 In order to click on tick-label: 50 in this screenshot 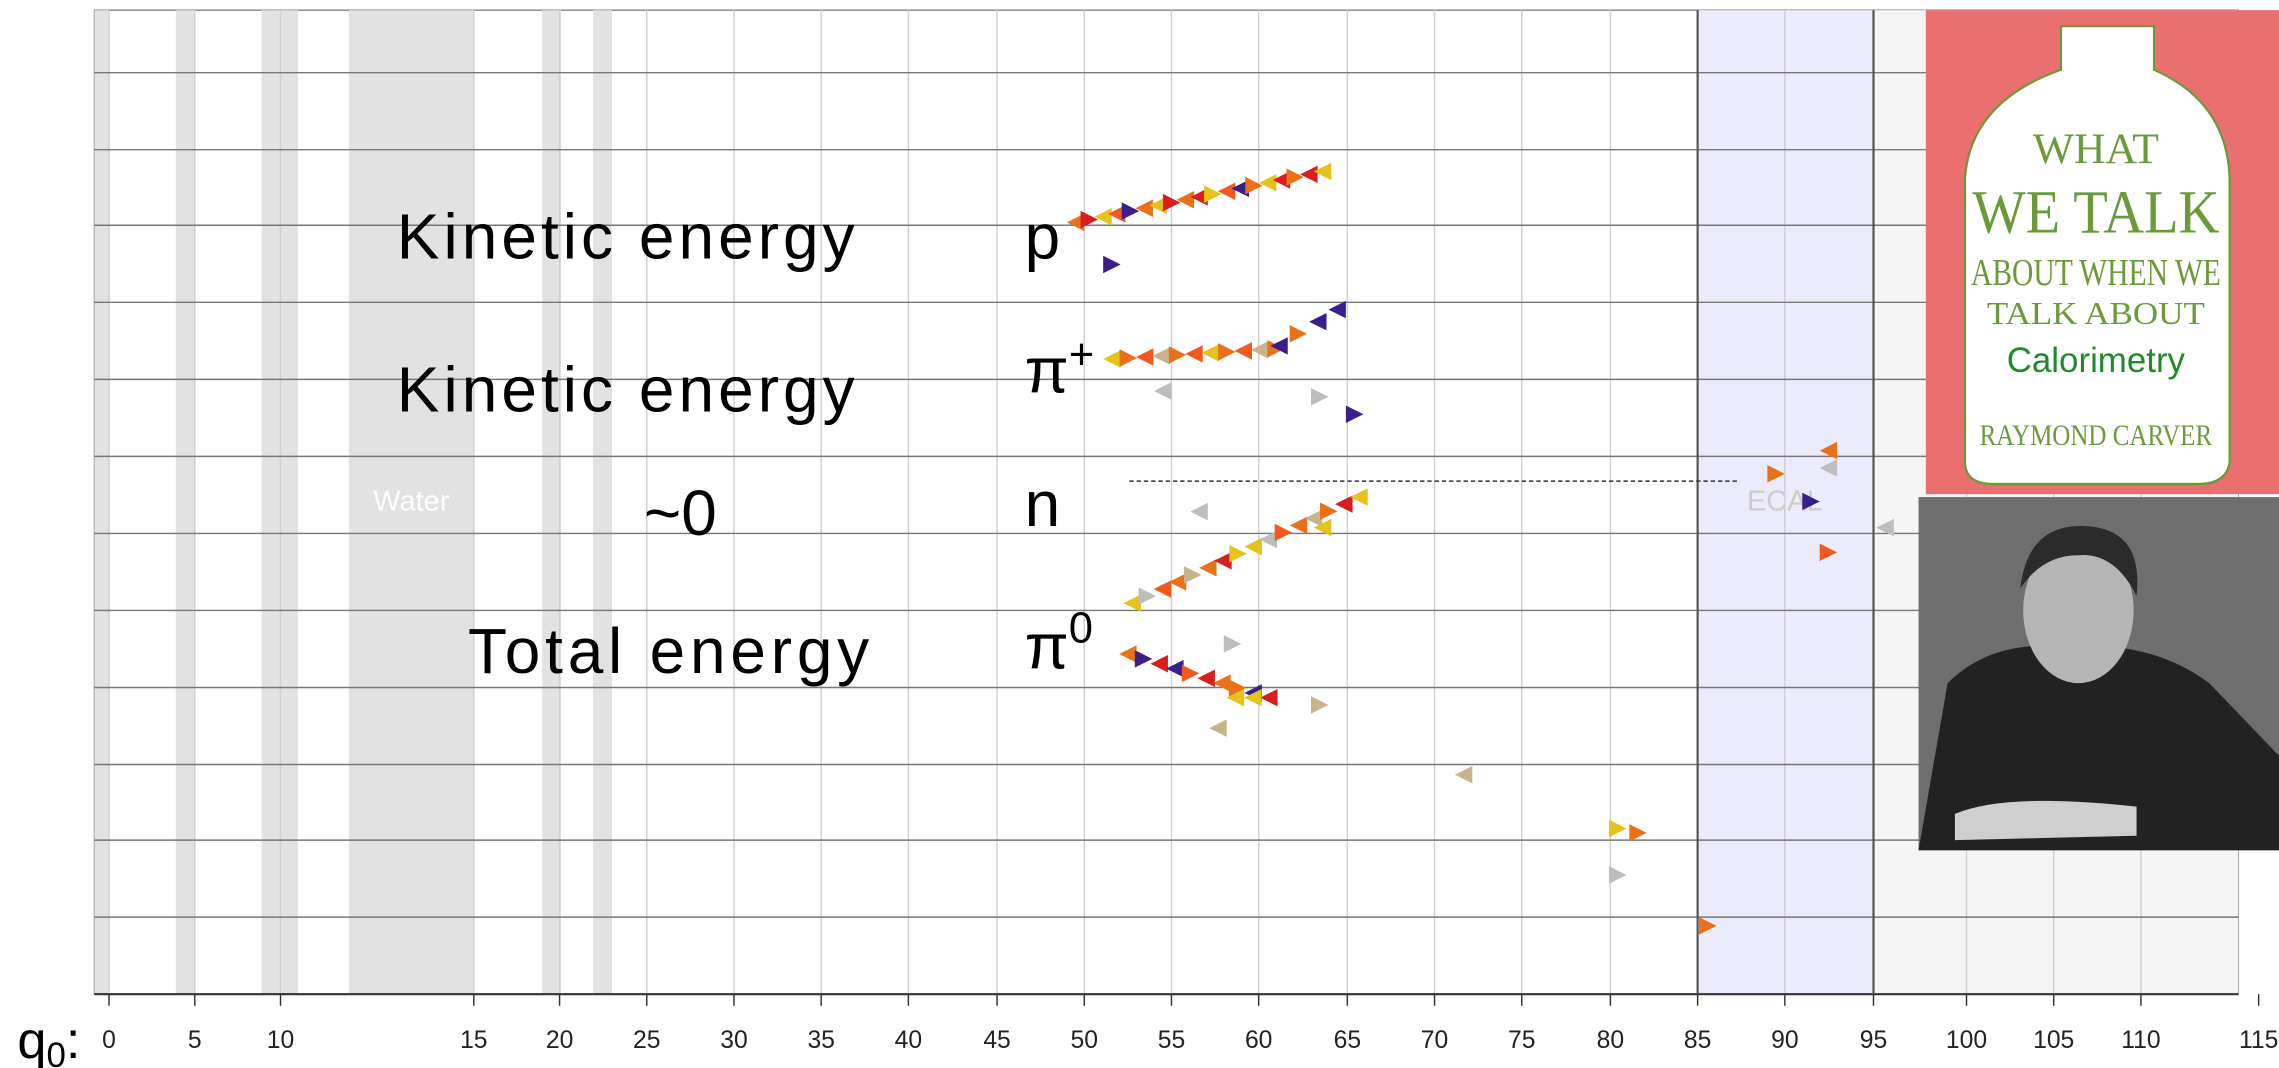, I will do `click(1084, 1040)`.